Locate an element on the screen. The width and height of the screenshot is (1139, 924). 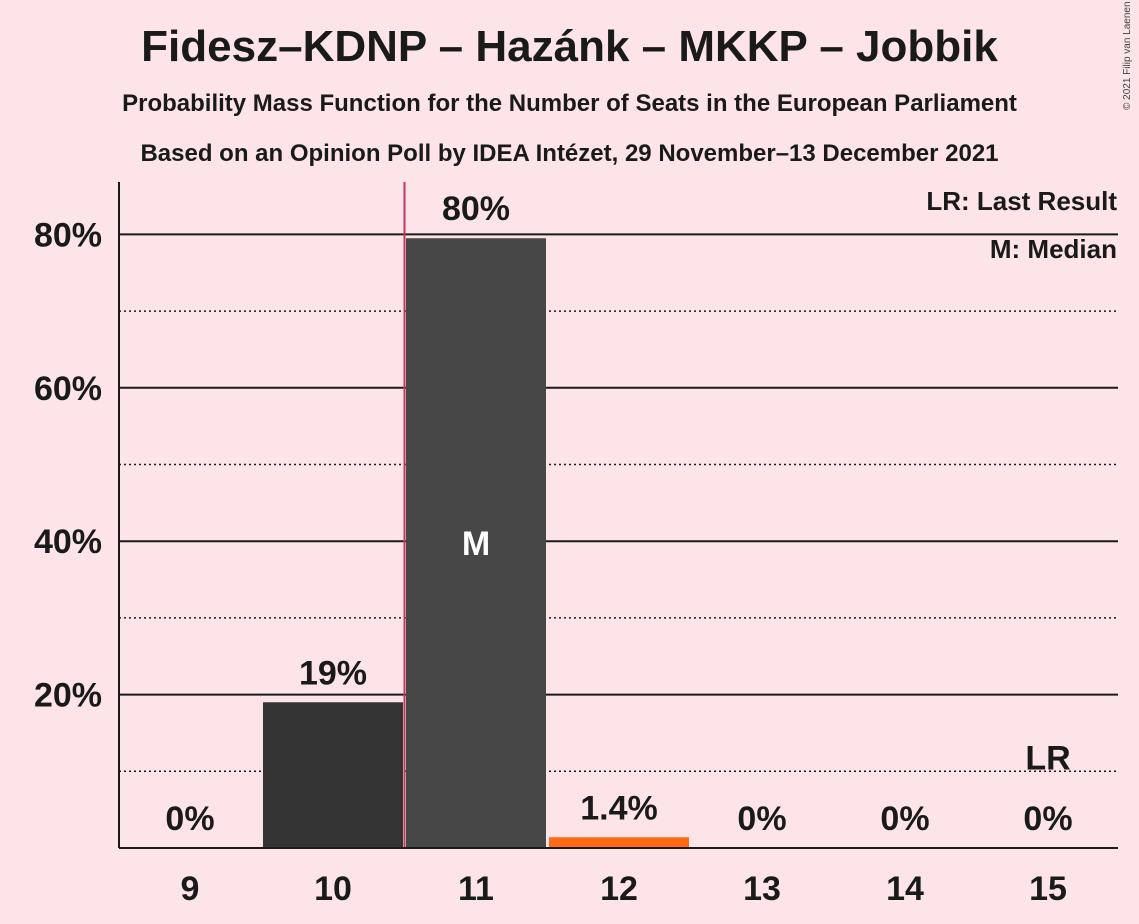
markers: M LR is located at coordinates (766, 651).